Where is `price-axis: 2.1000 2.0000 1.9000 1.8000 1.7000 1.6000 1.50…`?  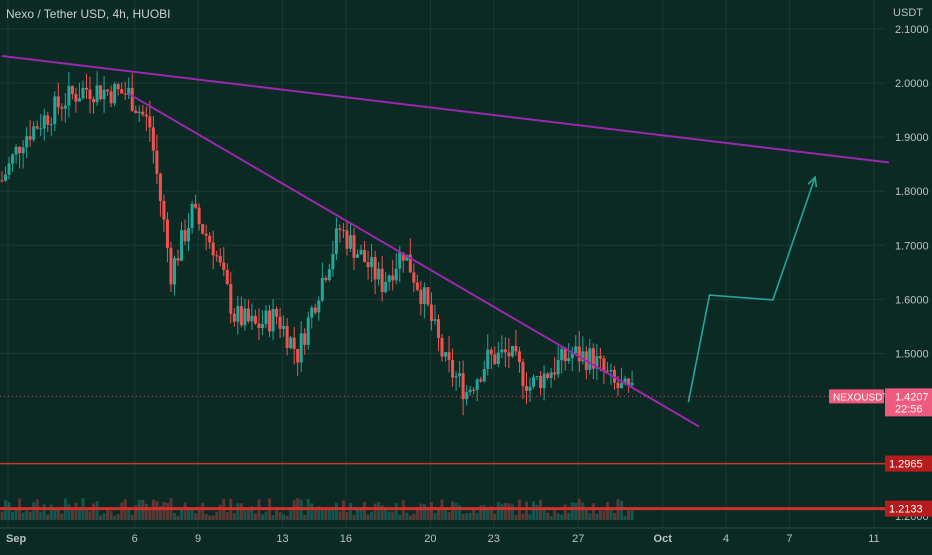 price-axis: 2.1000 2.0000 1.9000 1.8000 1.7000 1.6000 1.50… is located at coordinates (912, 273).